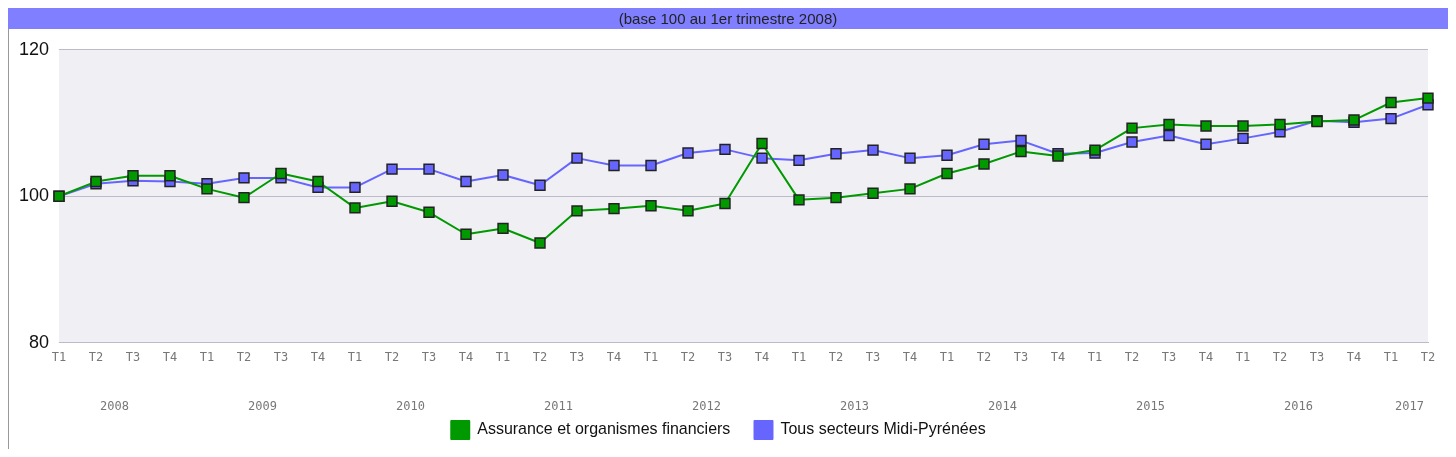  What do you see at coordinates (1150, 406) in the screenshot?
I see `text: 2015` at bounding box center [1150, 406].